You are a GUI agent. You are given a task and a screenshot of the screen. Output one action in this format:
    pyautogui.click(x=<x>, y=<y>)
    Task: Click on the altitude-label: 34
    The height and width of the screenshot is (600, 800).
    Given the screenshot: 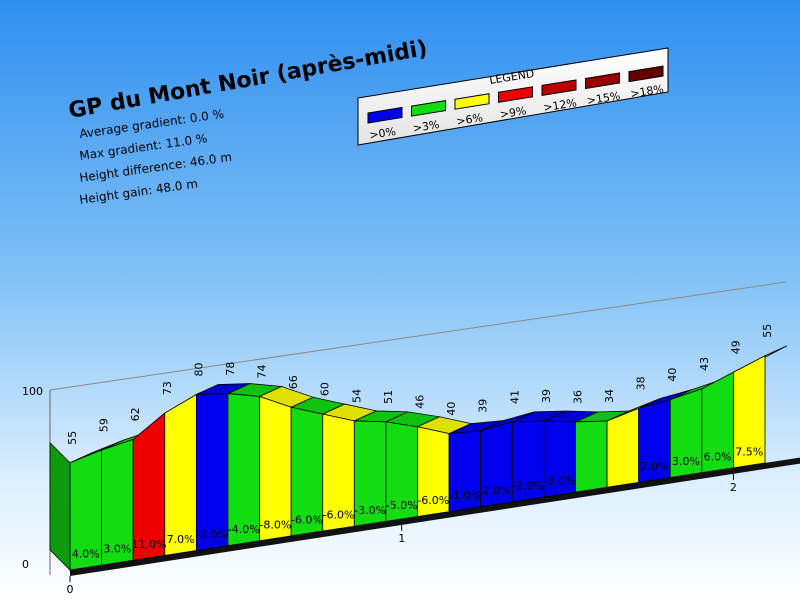 What is the action you would take?
    pyautogui.click(x=609, y=396)
    